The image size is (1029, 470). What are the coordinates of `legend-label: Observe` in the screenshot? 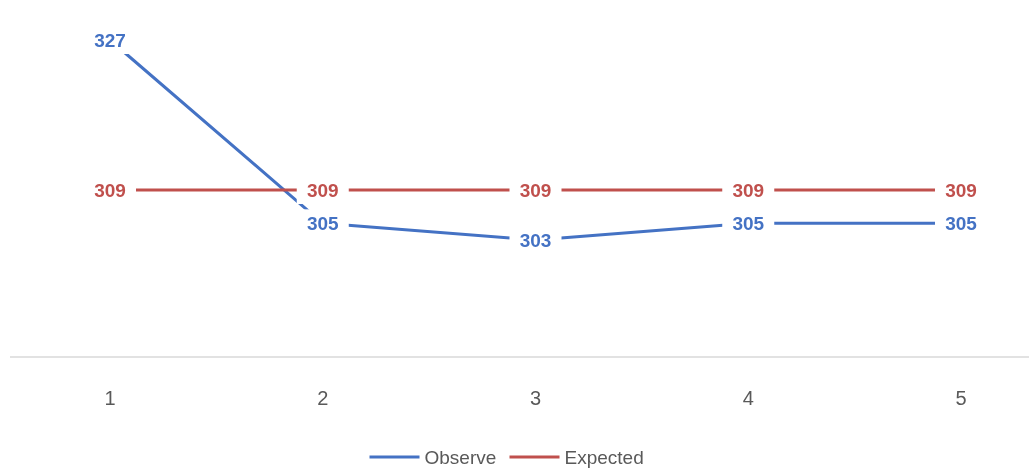 It's located at (460, 457).